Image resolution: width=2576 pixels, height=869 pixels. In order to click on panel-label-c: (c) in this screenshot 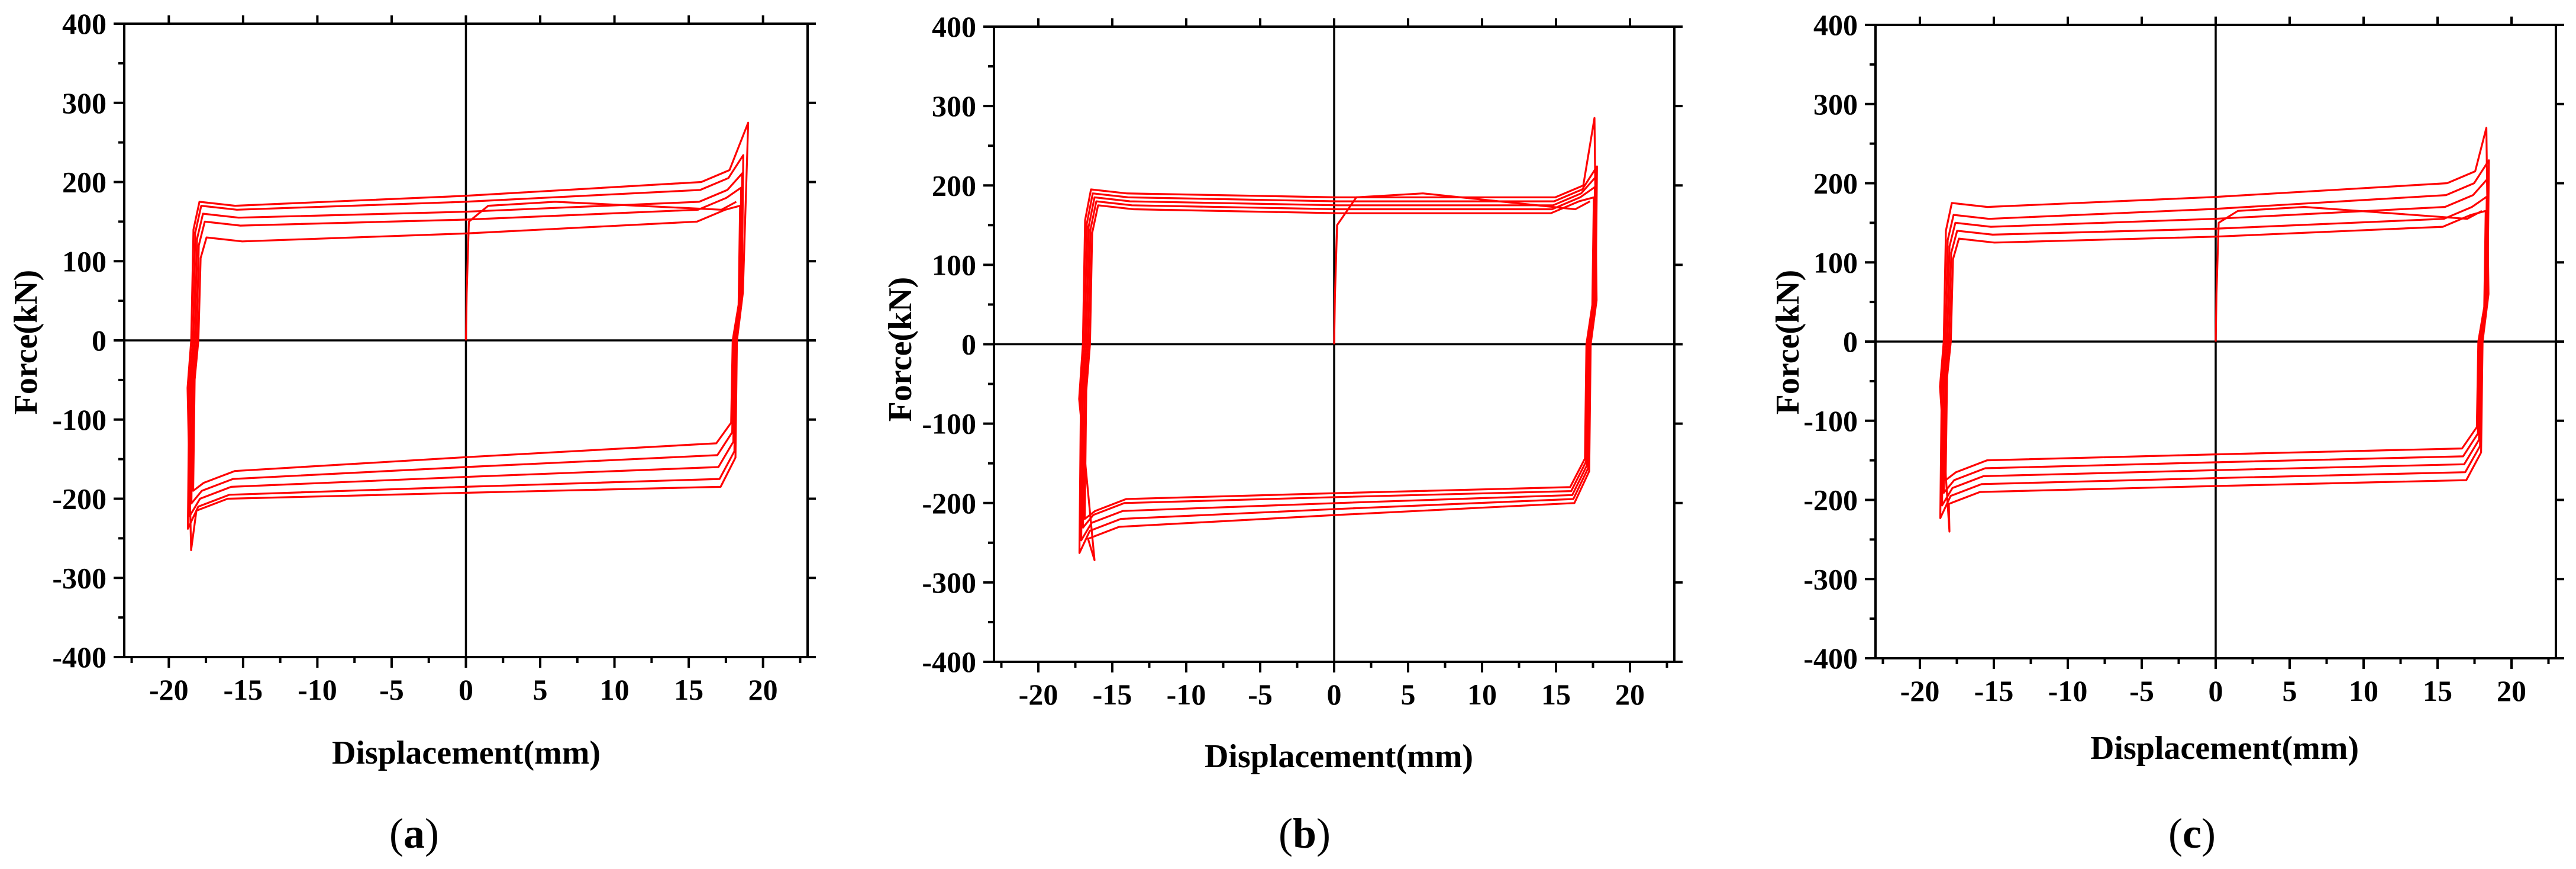, I will do `click(2192, 834)`.